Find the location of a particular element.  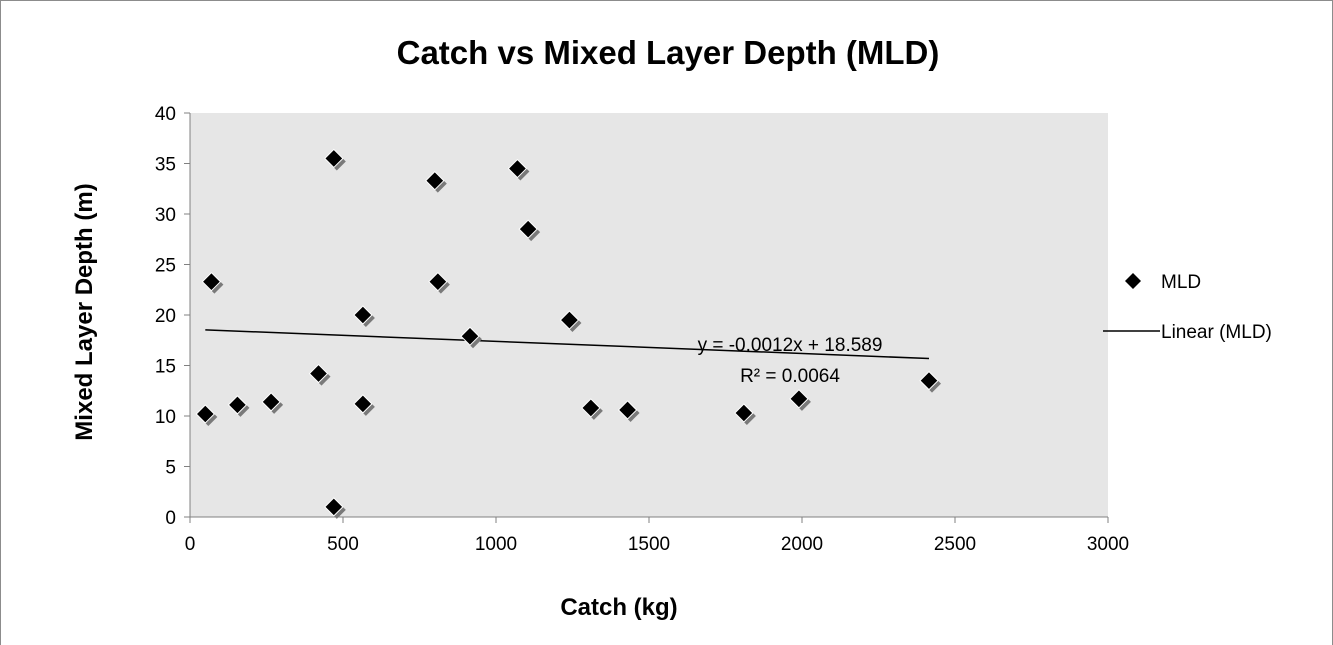

x-tick-label: 3000 is located at coordinates (1108, 544).